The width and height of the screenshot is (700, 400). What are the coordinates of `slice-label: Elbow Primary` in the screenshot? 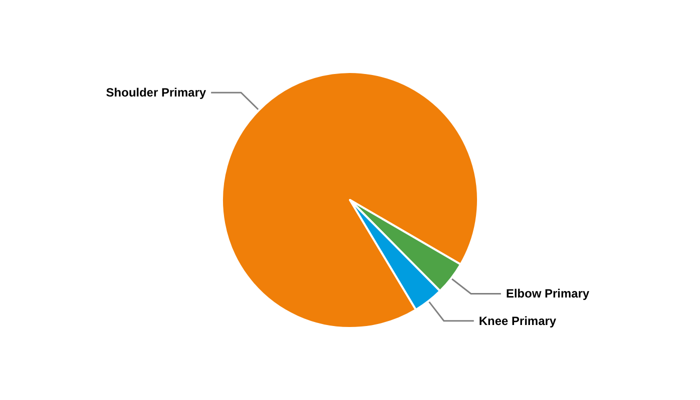 It's located at (548, 293).